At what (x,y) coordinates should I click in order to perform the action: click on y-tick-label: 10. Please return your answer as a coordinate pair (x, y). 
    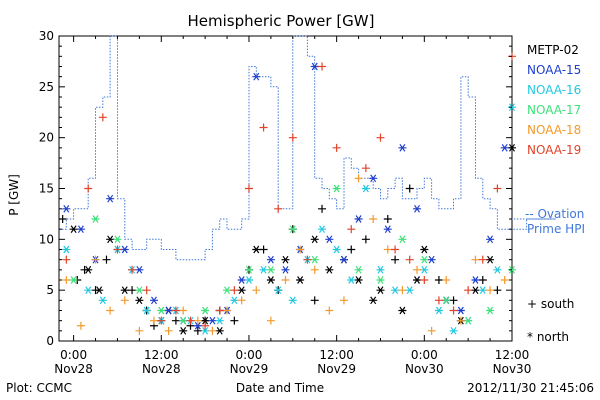
    Looking at the image, I should click on (46, 239).